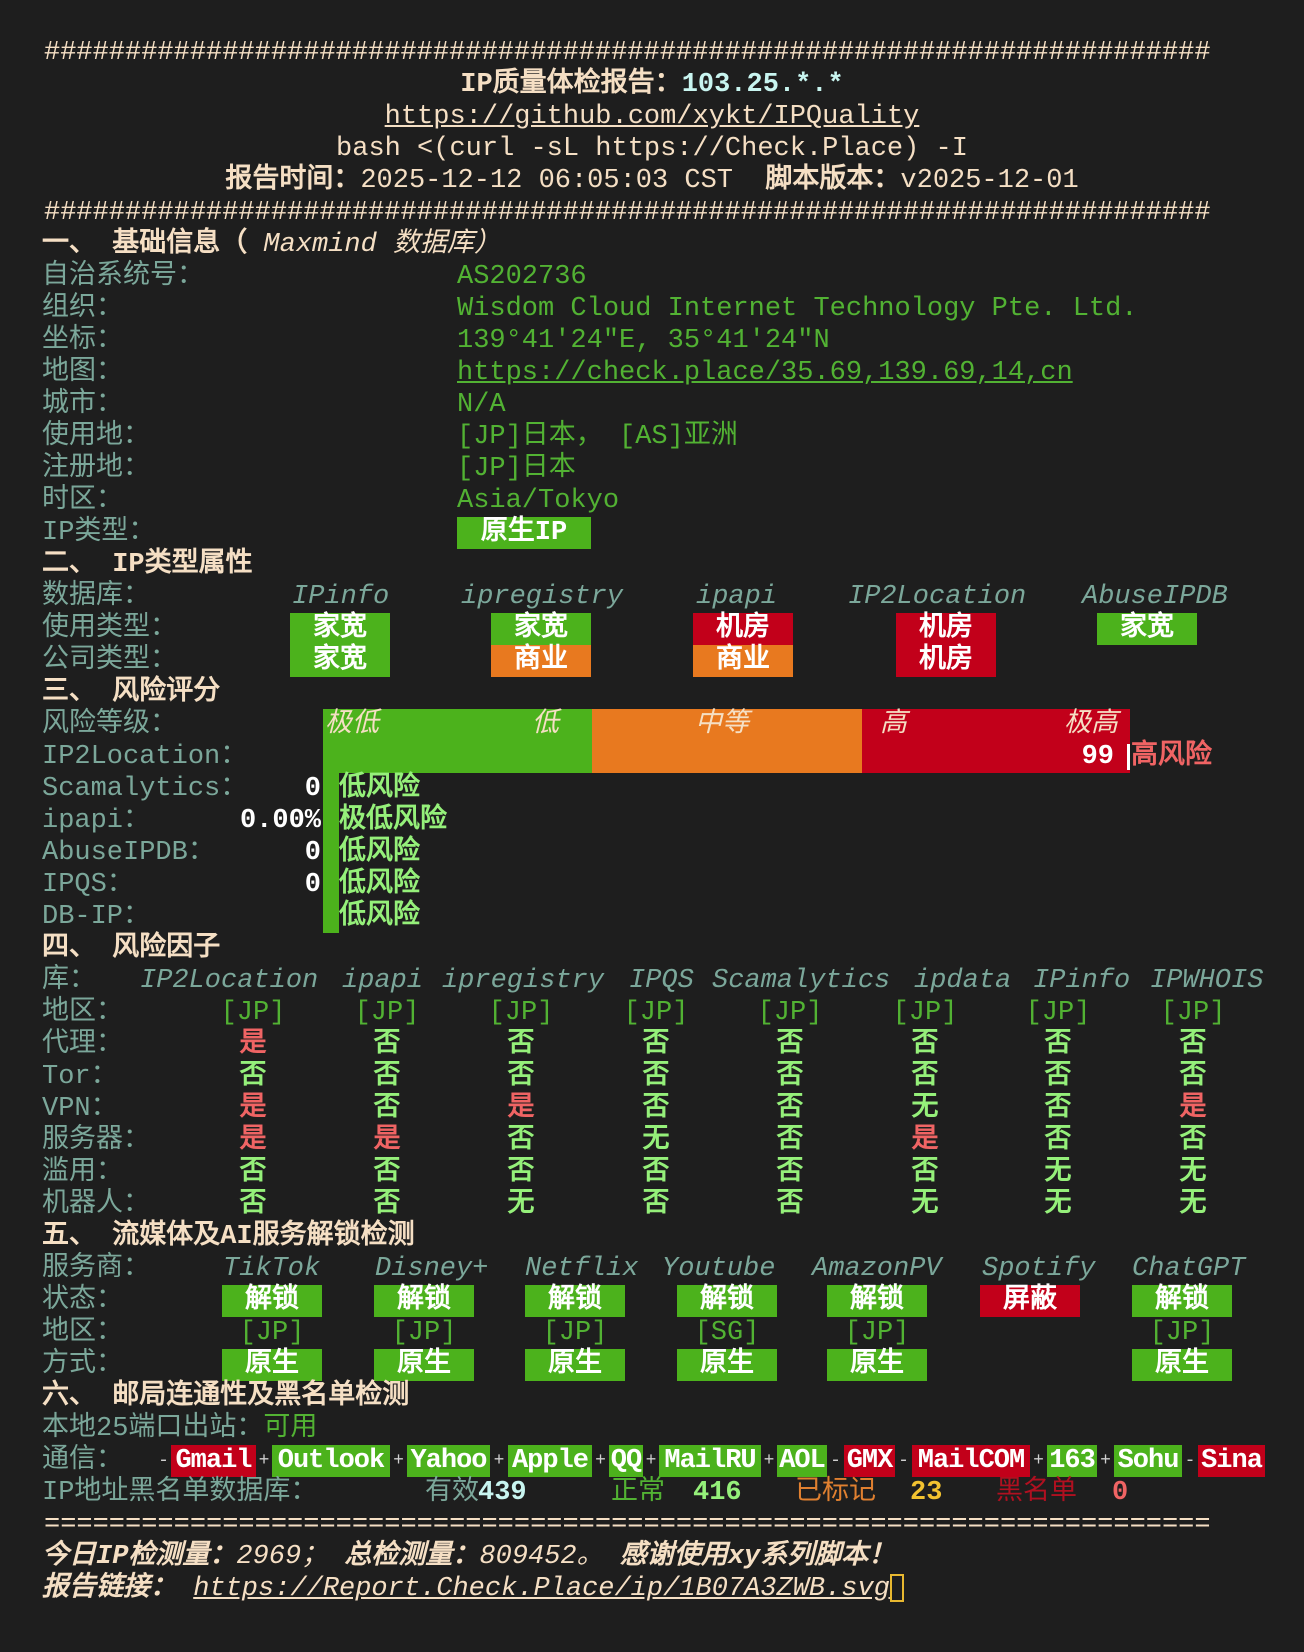 This screenshot has width=1304, height=1652. I want to click on risk-score: 0.00%, so click(280, 821).